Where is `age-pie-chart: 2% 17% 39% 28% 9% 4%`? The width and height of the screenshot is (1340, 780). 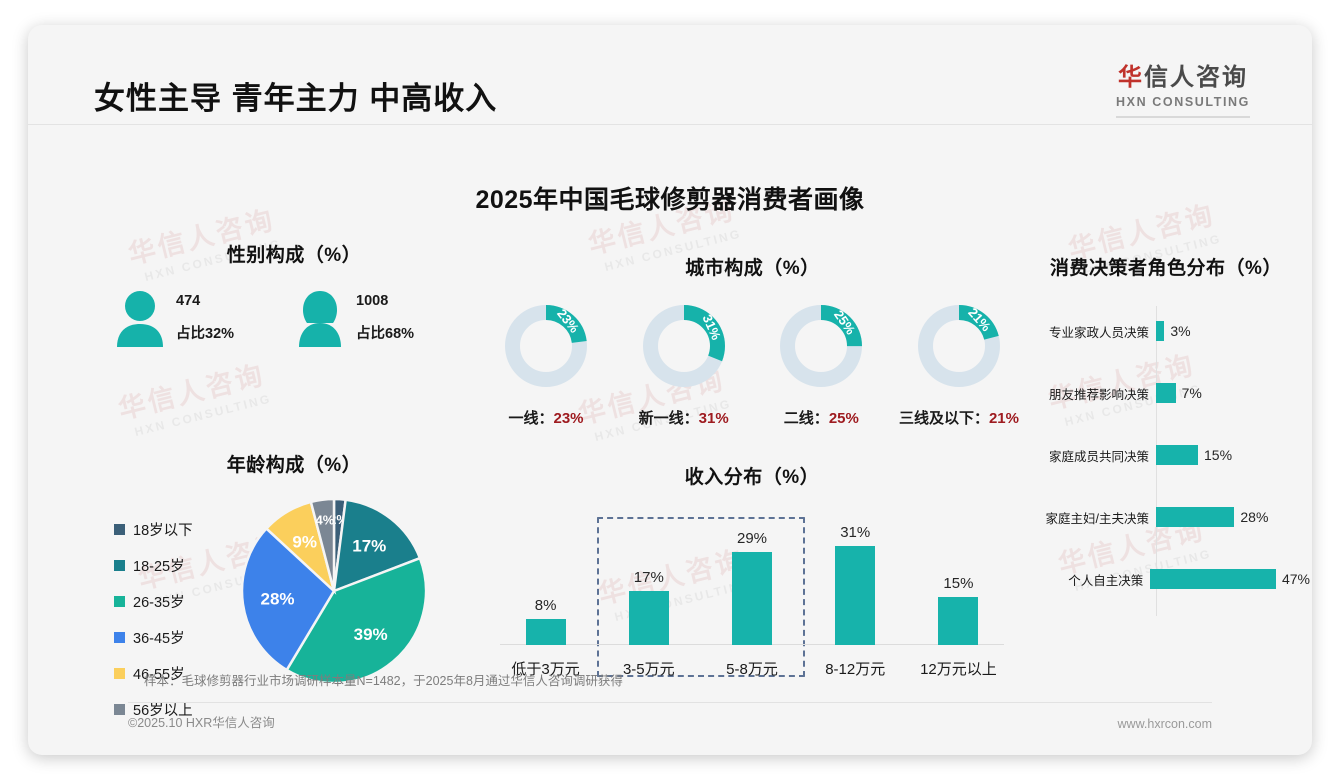
age-pie-chart: 2% 17% 39% 28% 9% 4% is located at coordinates (334, 613).